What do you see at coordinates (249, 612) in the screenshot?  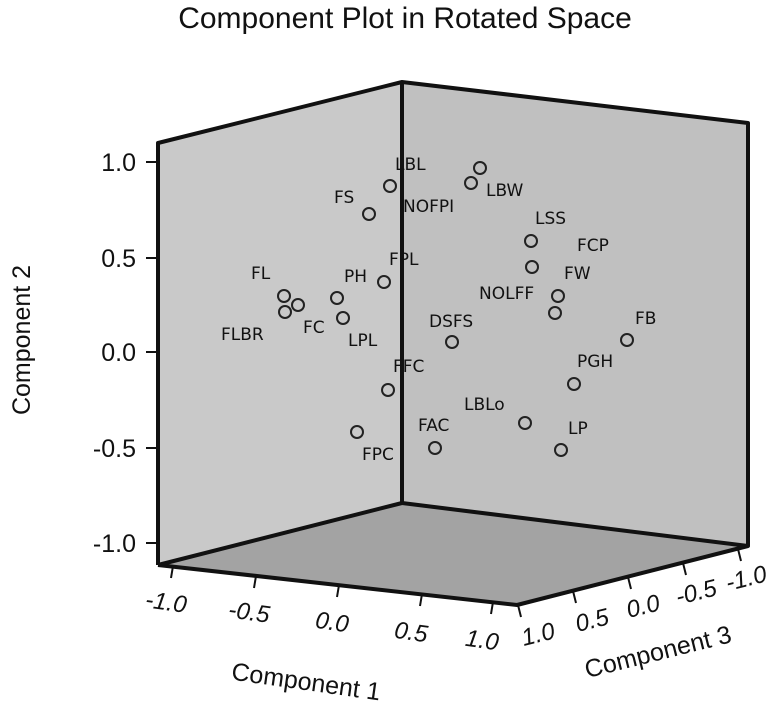 I see `x-tick-label: -0.5` at bounding box center [249, 612].